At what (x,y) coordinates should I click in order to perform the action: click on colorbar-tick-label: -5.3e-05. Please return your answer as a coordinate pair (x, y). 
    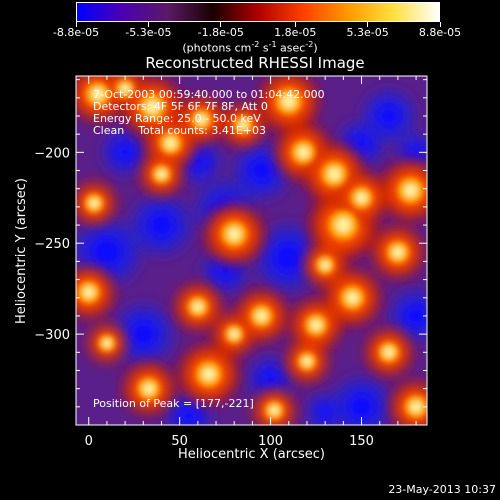
    Looking at the image, I should click on (148, 32).